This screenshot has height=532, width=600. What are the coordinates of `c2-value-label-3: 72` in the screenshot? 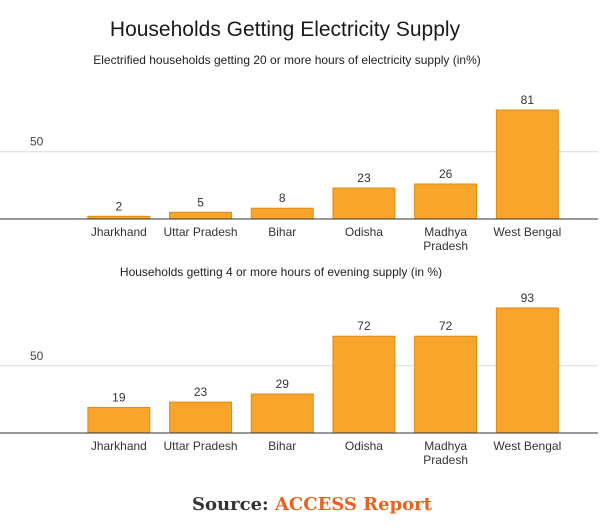 It's located at (364, 326).